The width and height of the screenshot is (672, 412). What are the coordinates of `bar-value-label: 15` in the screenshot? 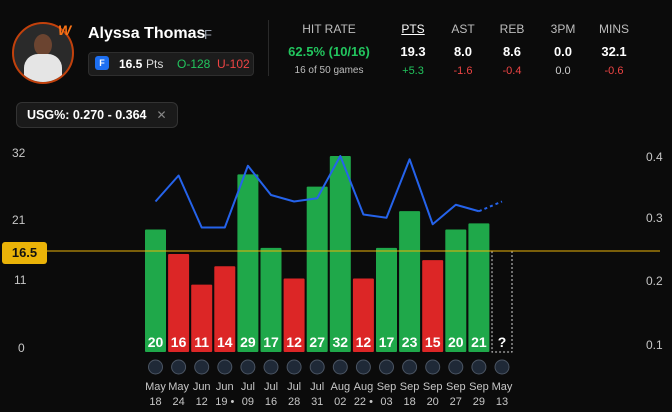 It's located at (433, 342).